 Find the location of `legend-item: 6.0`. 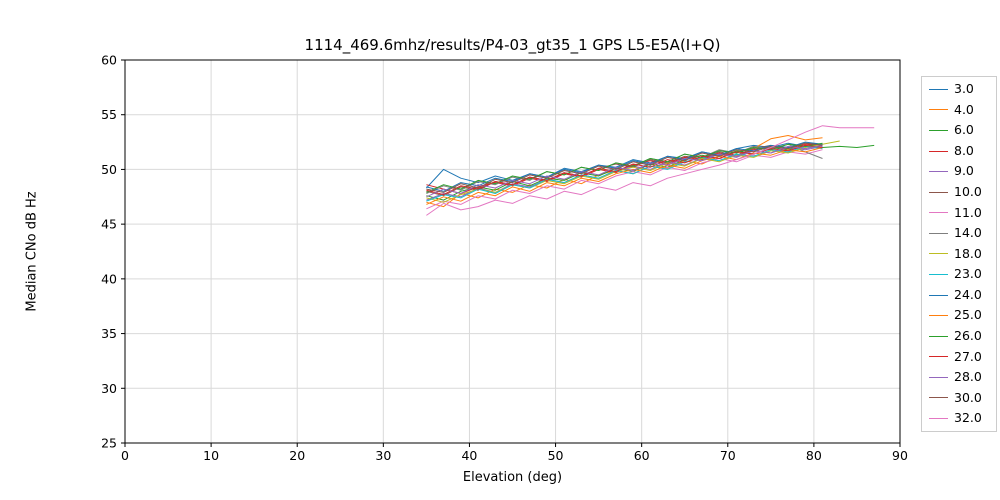

legend-item: 6.0 is located at coordinates (959, 130).